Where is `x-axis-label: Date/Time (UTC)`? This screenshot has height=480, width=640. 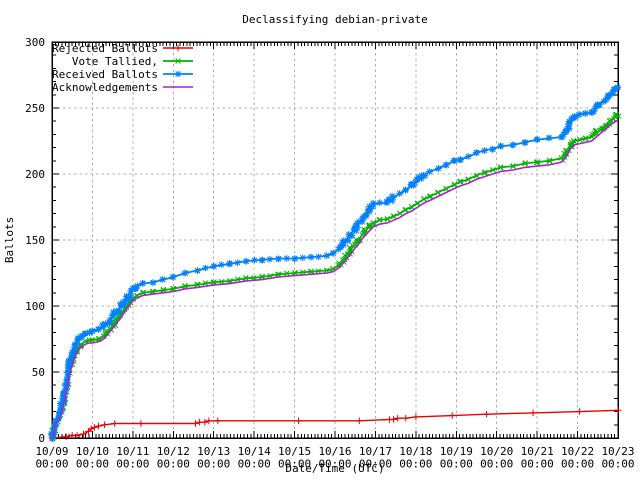
x-axis-label: Date/Time (UTC) is located at coordinates (334, 468).